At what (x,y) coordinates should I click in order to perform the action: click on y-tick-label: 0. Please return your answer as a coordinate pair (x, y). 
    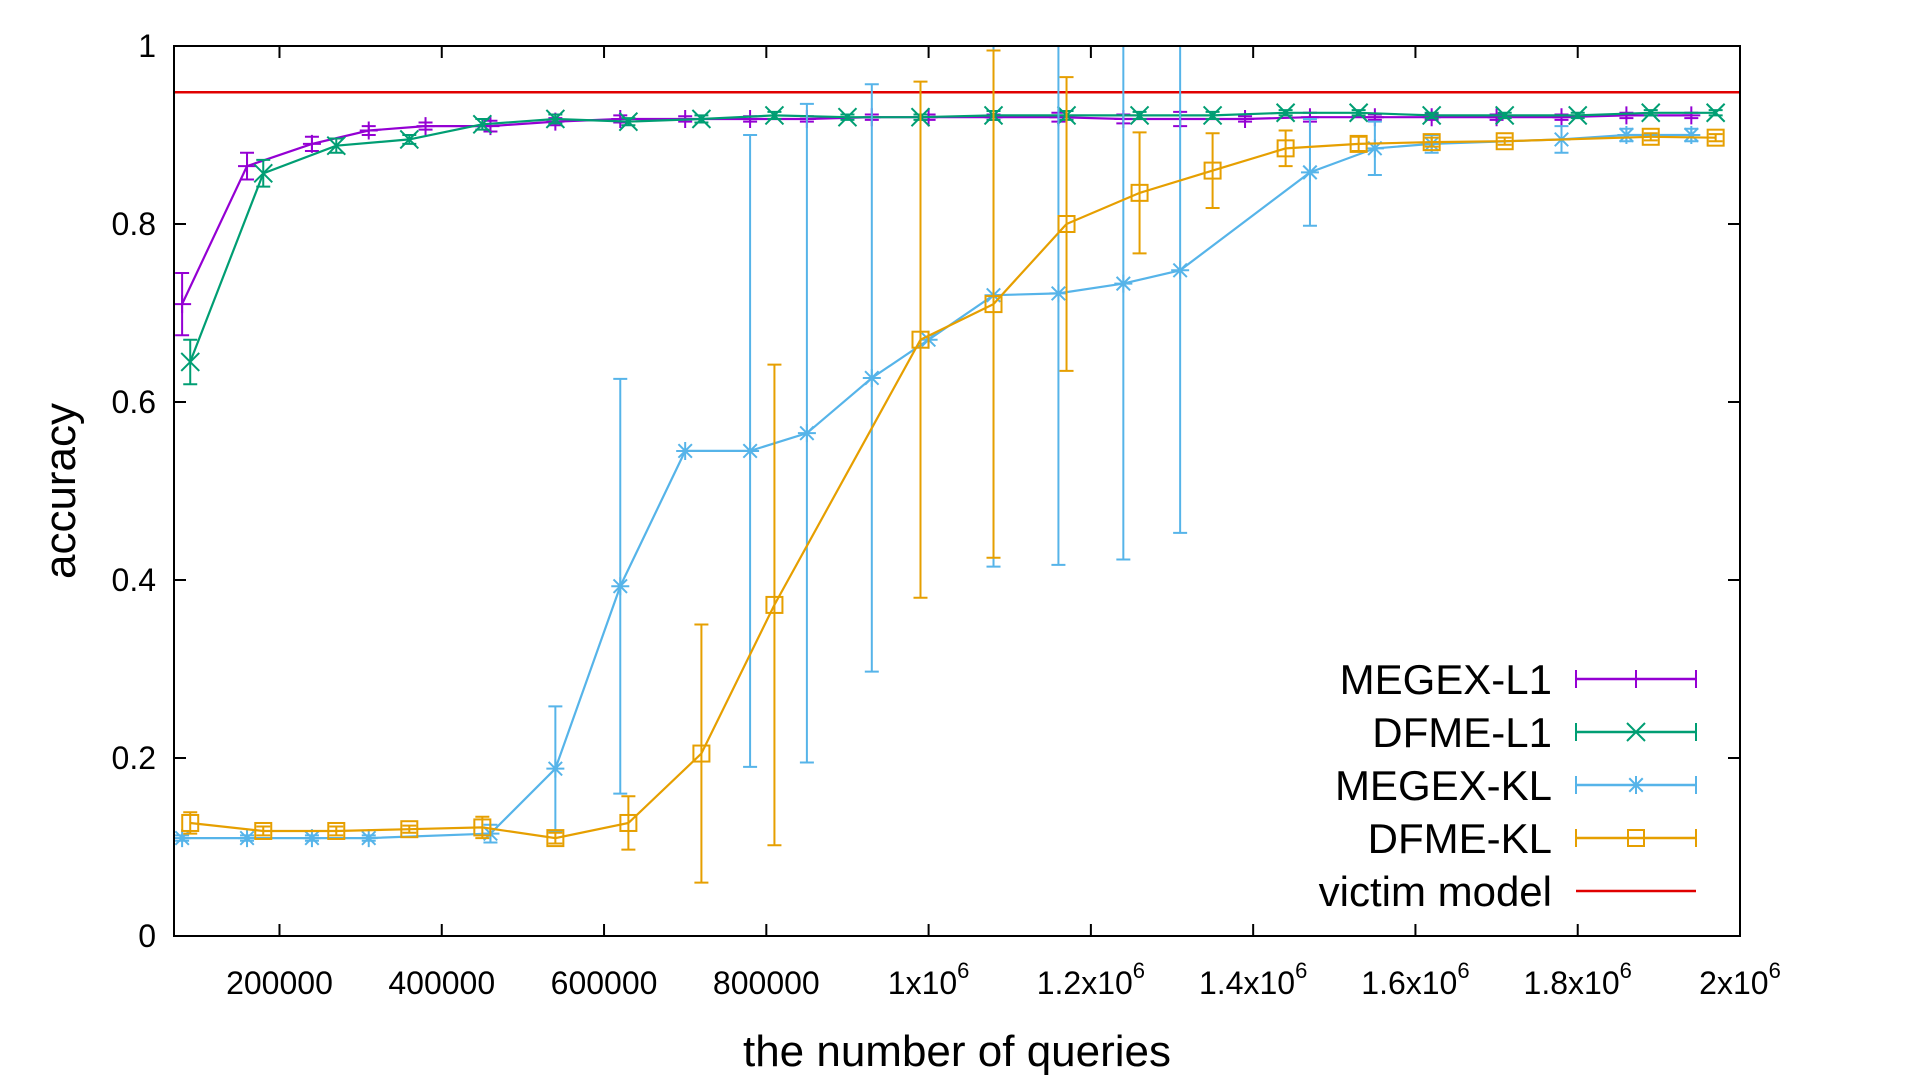
    Looking at the image, I should click on (147, 936).